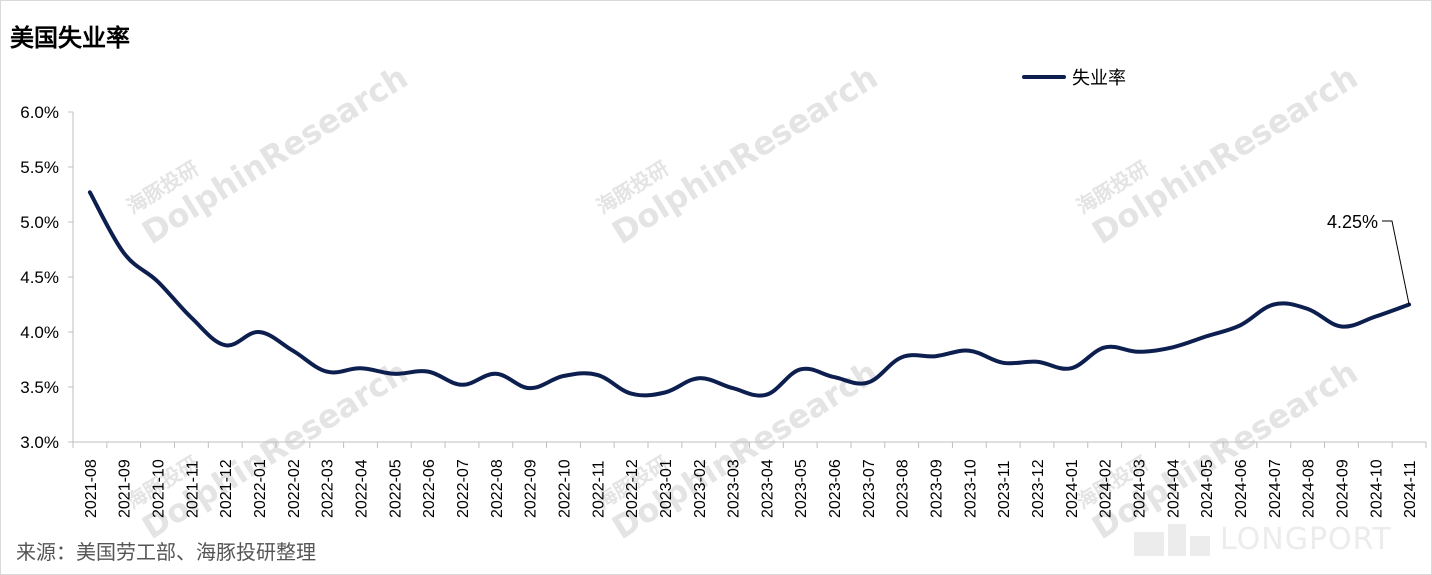 Image resolution: width=1432 pixels, height=575 pixels. I want to click on y-tick-label: 5.5%, so click(39, 167).